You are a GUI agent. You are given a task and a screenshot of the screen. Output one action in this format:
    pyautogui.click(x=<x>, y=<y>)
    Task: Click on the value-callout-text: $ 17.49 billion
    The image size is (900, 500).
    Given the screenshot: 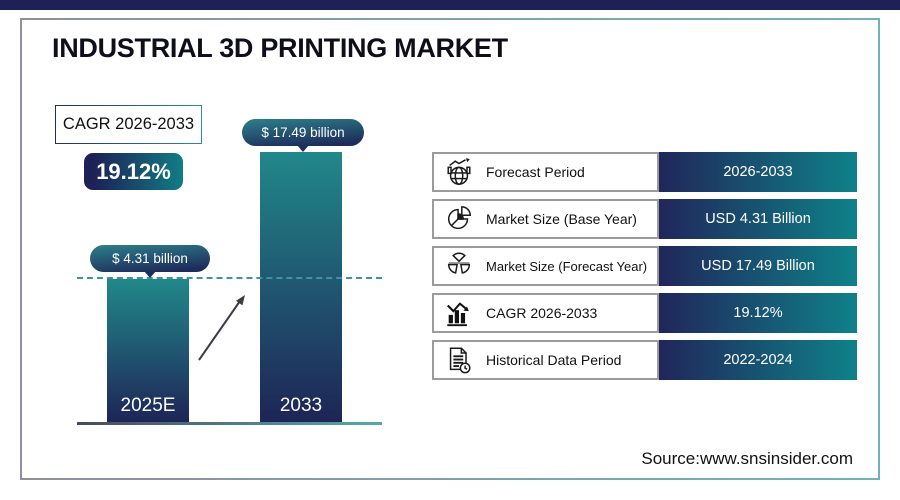 What is the action you would take?
    pyautogui.click(x=303, y=132)
    